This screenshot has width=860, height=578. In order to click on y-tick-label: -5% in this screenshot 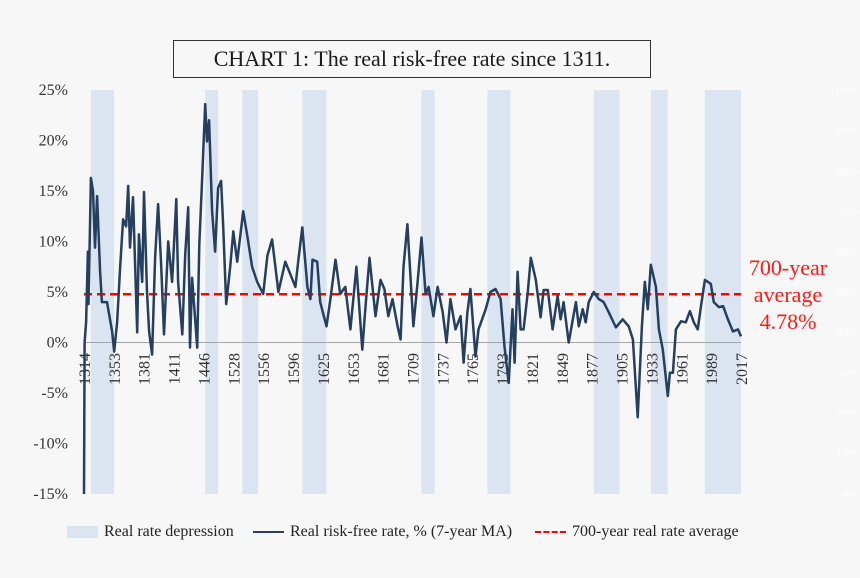, I will do `click(54, 393)`.